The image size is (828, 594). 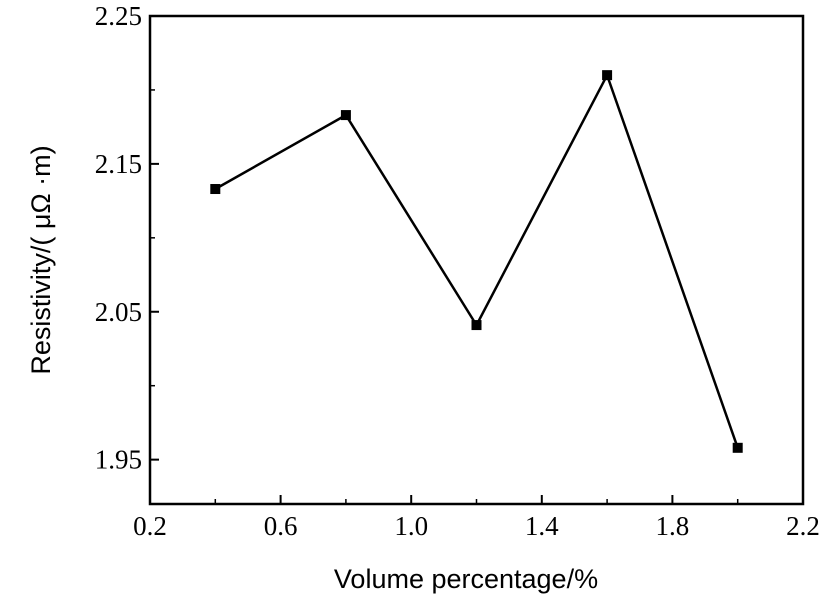 I want to click on x-tick-label: 1.4, so click(x=542, y=526).